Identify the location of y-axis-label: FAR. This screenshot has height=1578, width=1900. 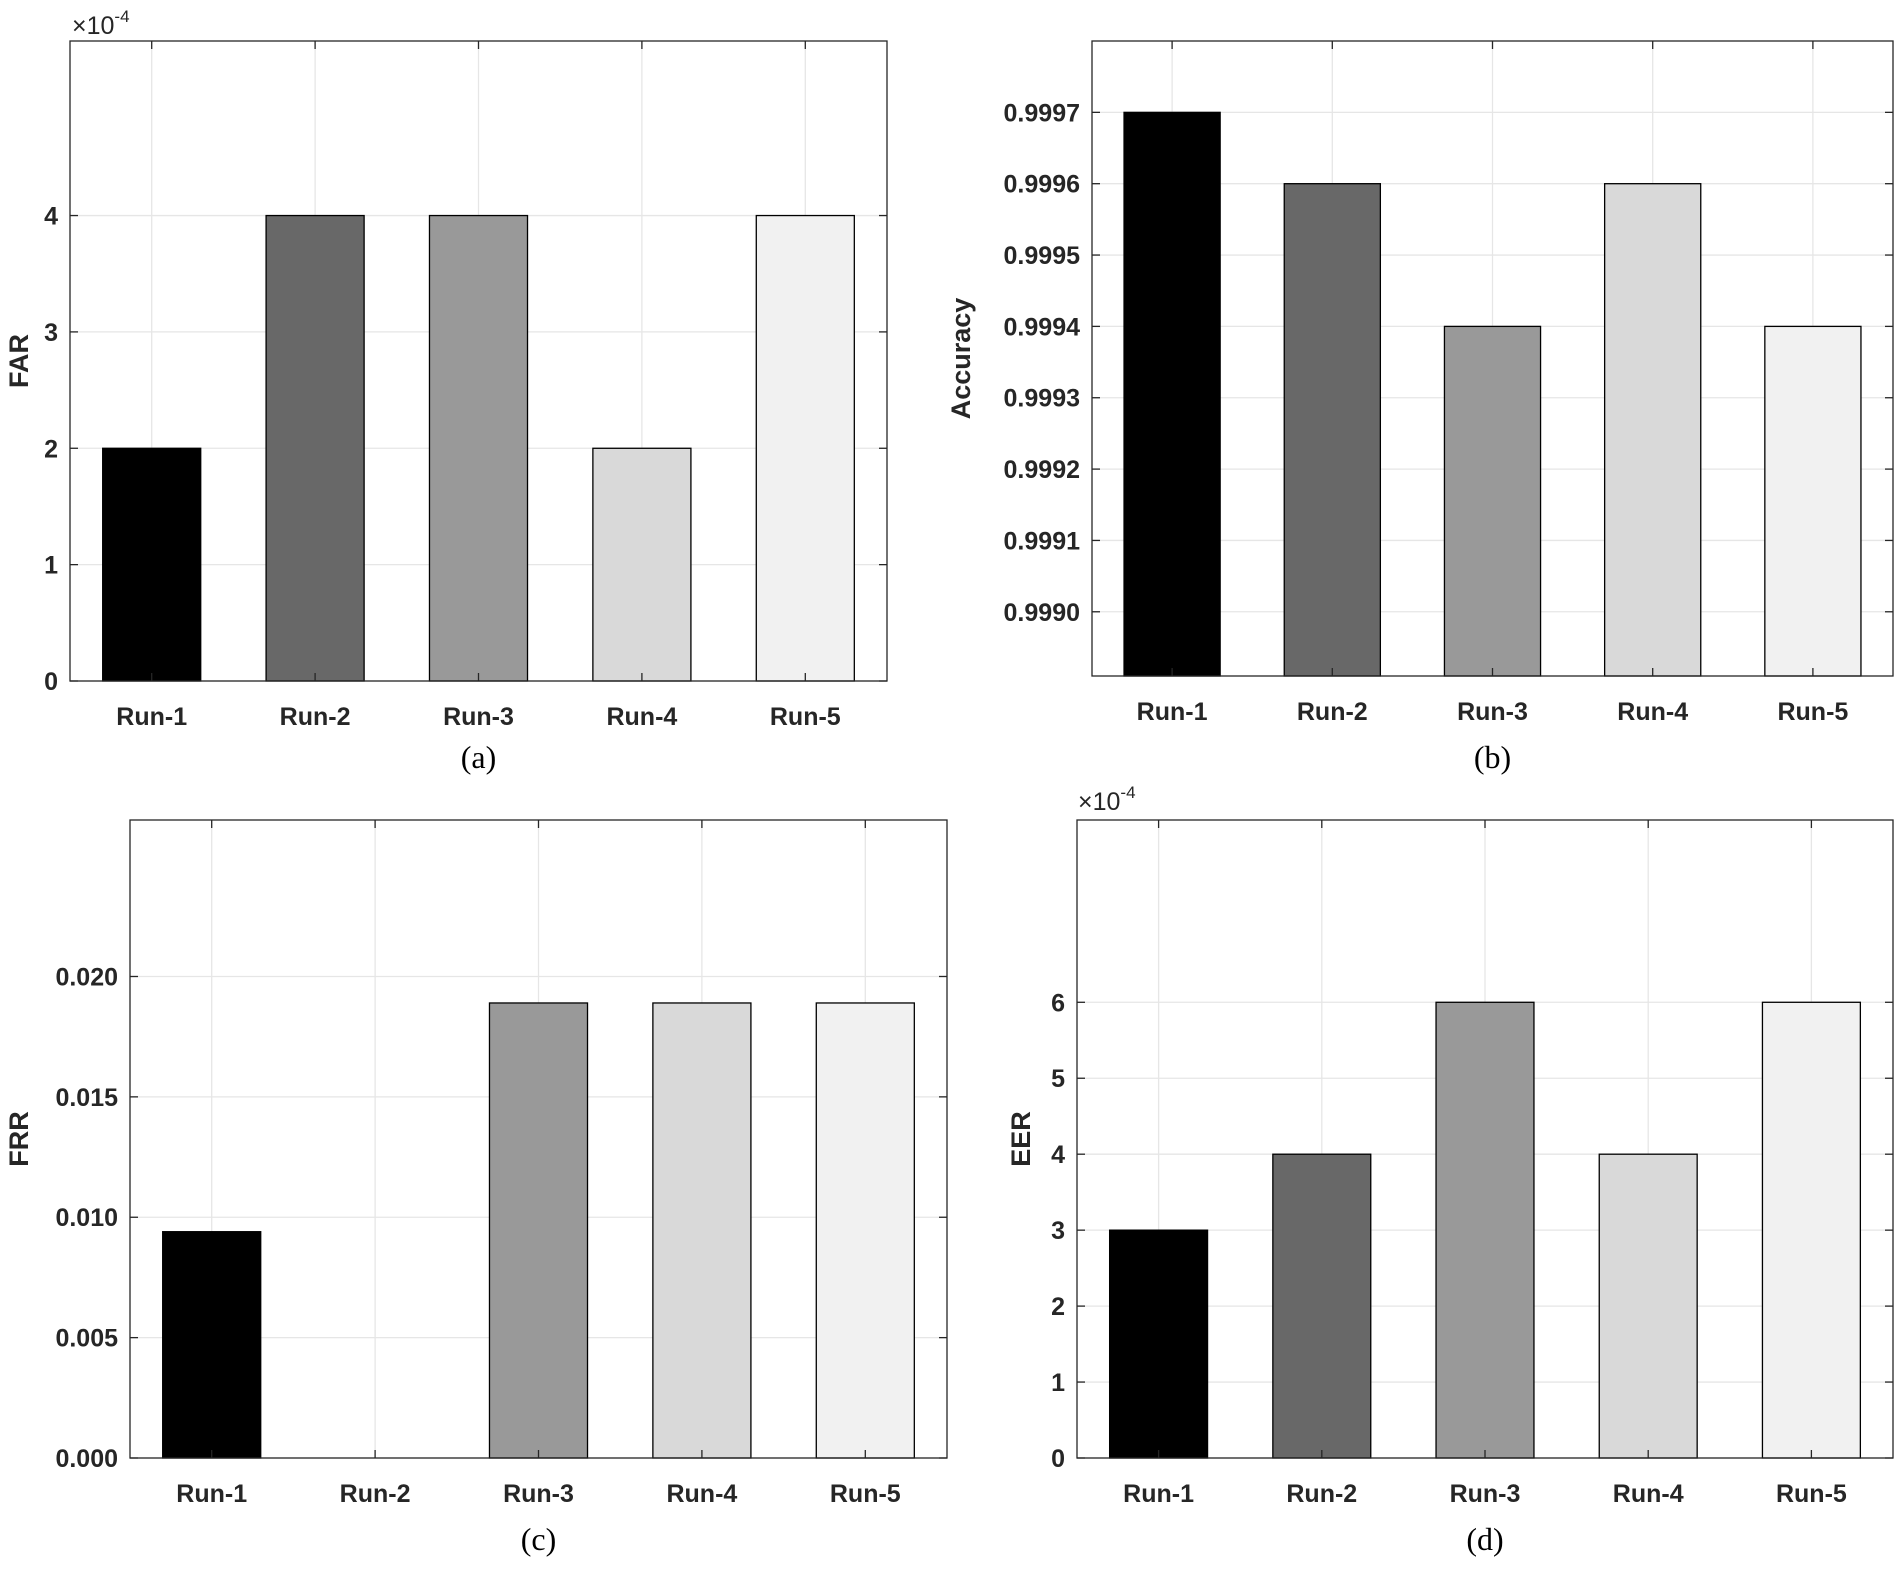
(19, 361).